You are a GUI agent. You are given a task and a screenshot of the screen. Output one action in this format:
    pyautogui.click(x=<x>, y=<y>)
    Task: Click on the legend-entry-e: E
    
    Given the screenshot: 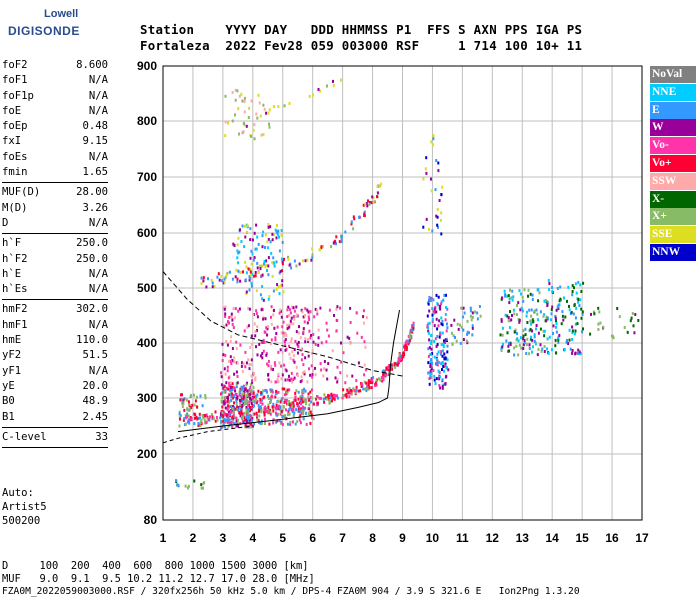 What is the action you would take?
    pyautogui.click(x=673, y=110)
    